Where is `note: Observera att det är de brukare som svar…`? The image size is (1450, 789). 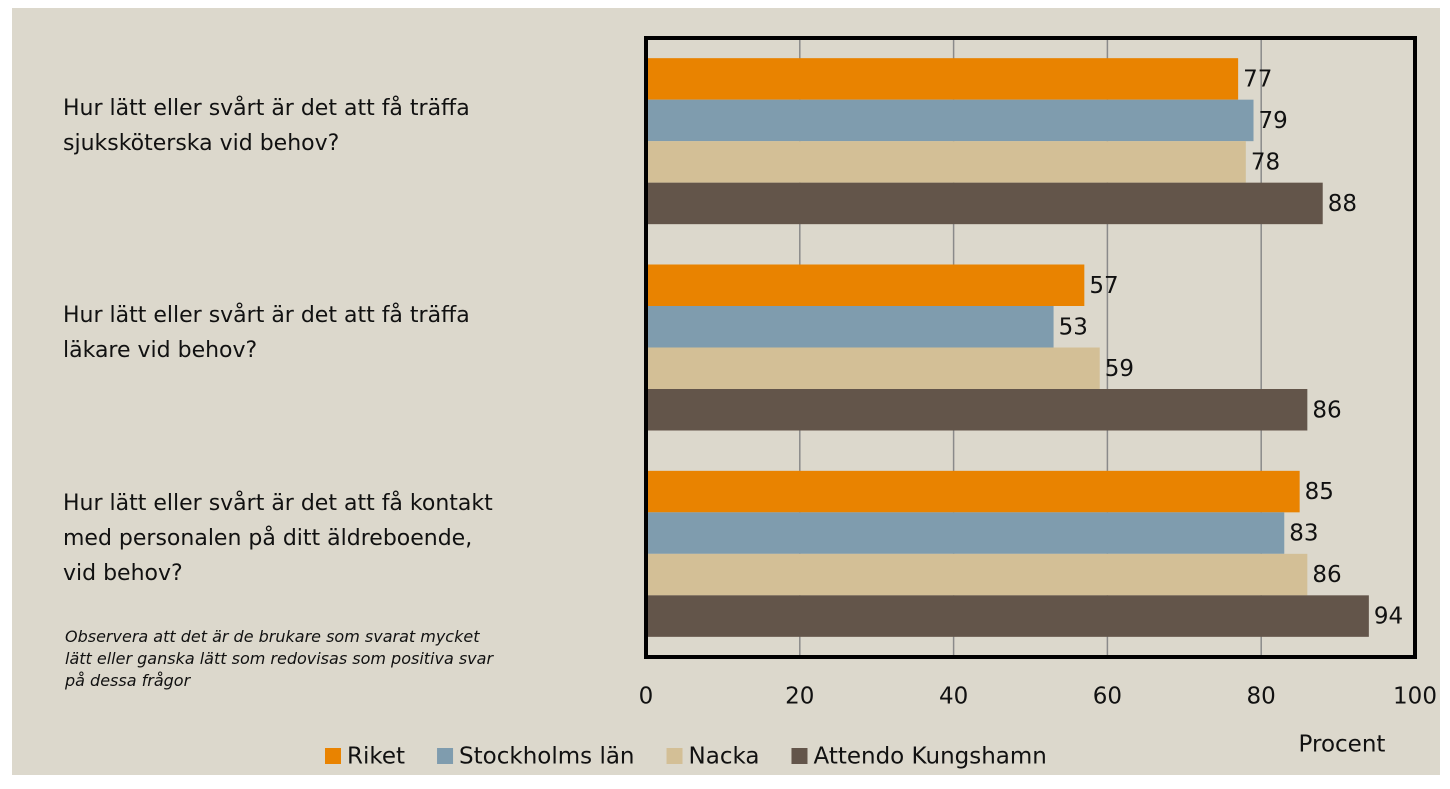
note: Observera att det är de brukare som svar… is located at coordinates (279, 658).